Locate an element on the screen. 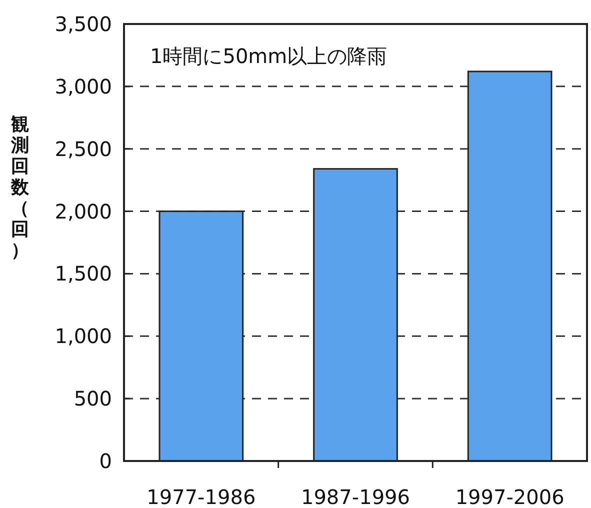  y-tick-label: 1,500 is located at coordinates (83, 274).